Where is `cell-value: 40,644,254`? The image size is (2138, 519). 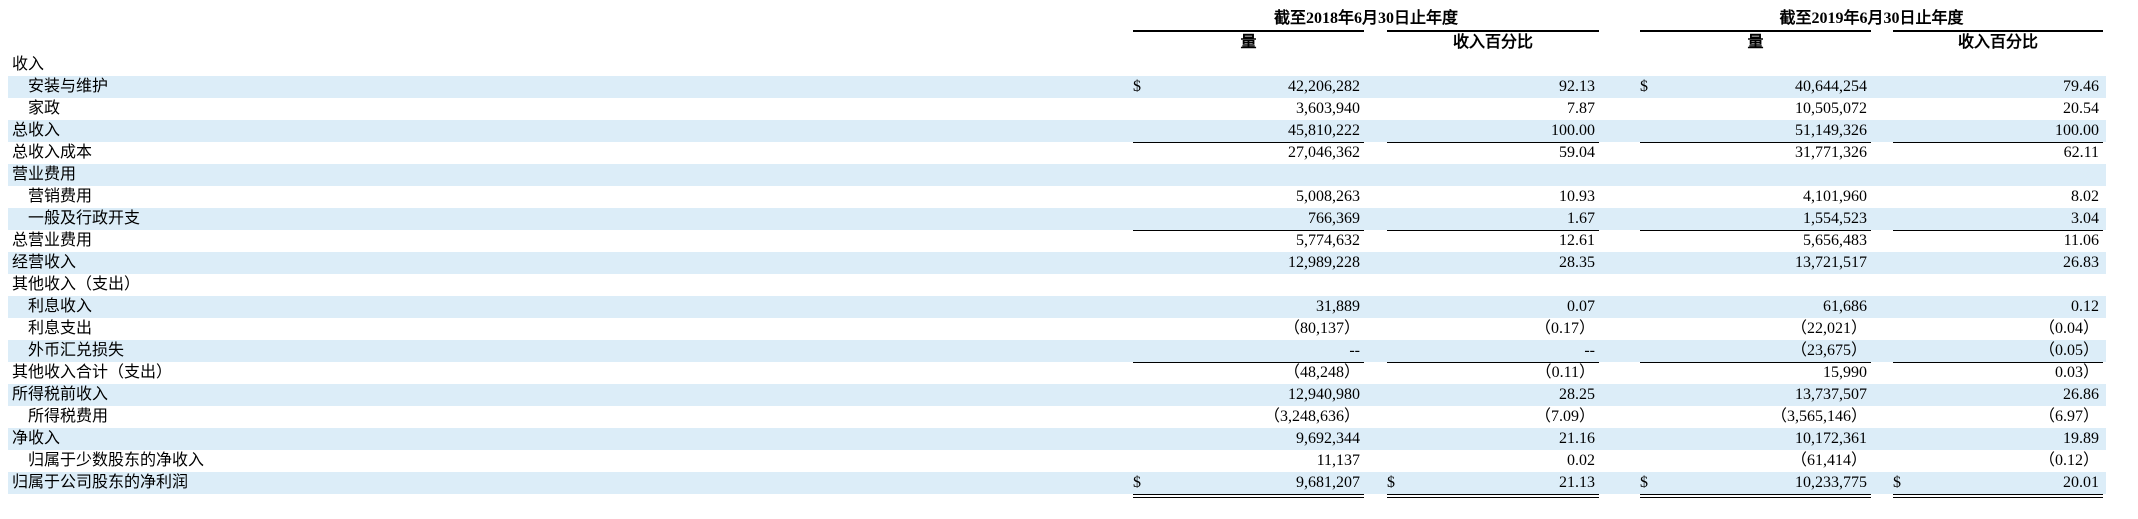
cell-value: 40,644,254 is located at coordinates (1831, 86).